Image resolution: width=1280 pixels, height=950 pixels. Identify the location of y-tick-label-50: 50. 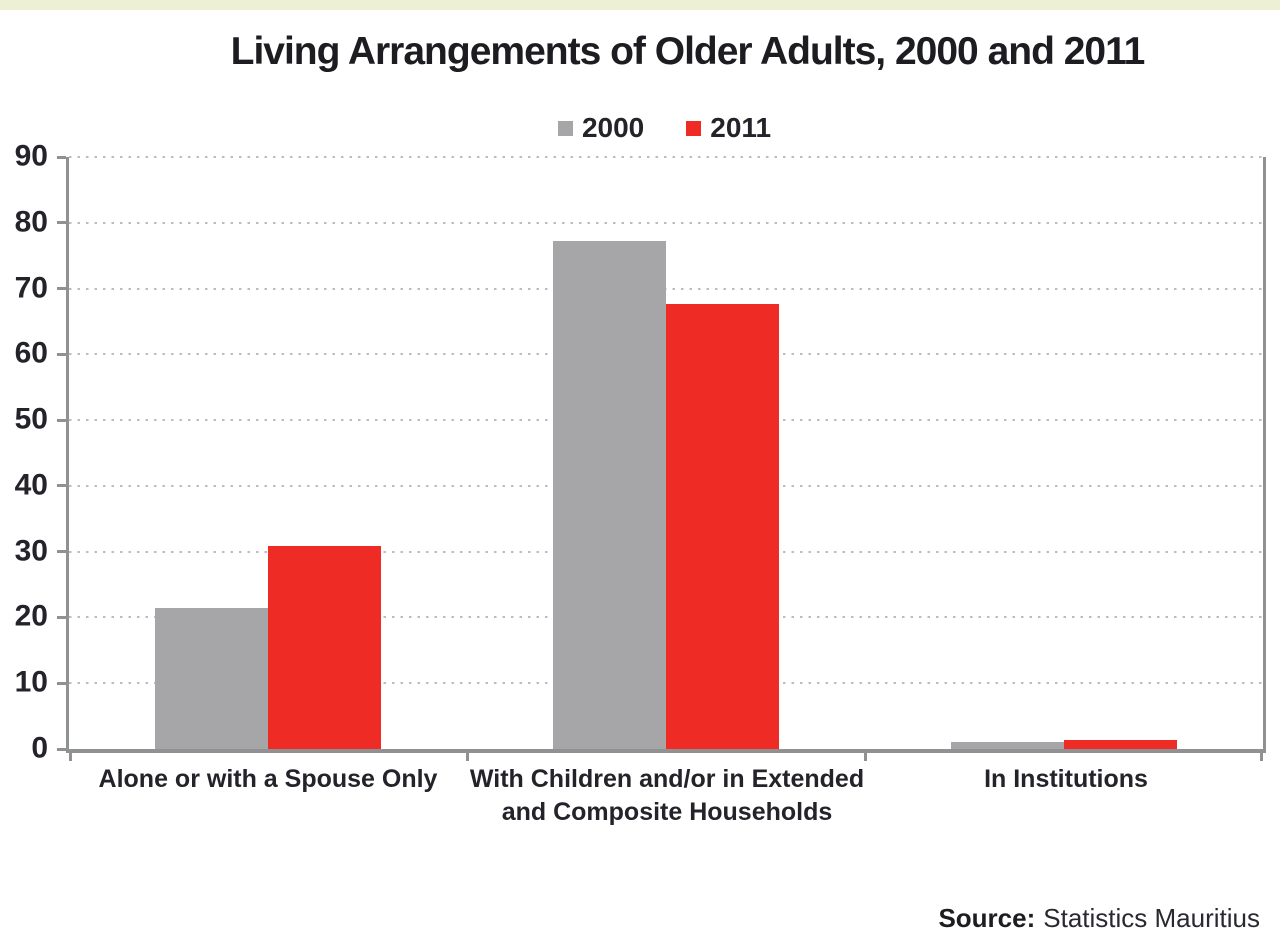
(31, 419).